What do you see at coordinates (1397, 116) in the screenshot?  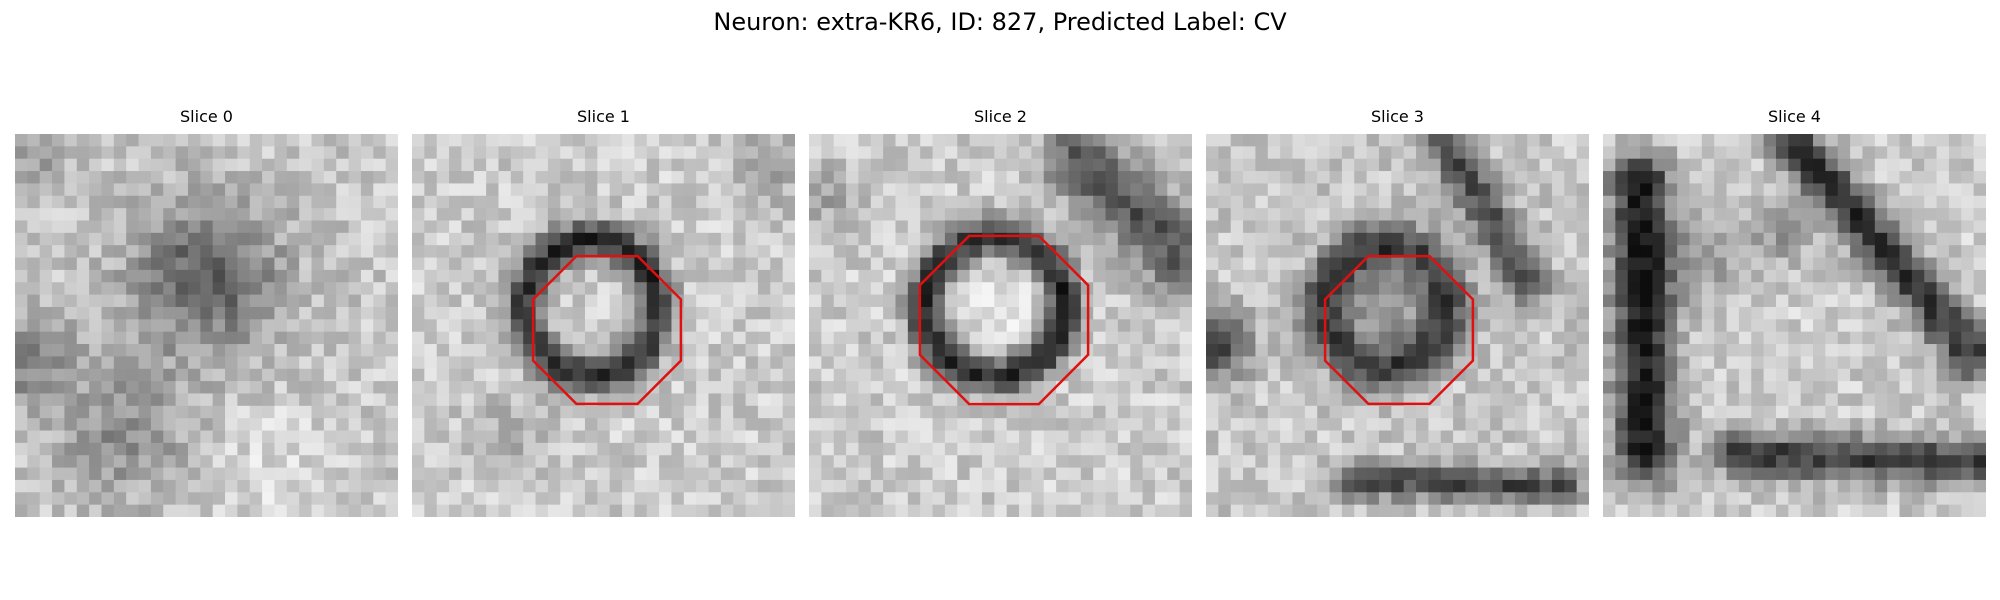 I see `slice-title-3: Slice 3` at bounding box center [1397, 116].